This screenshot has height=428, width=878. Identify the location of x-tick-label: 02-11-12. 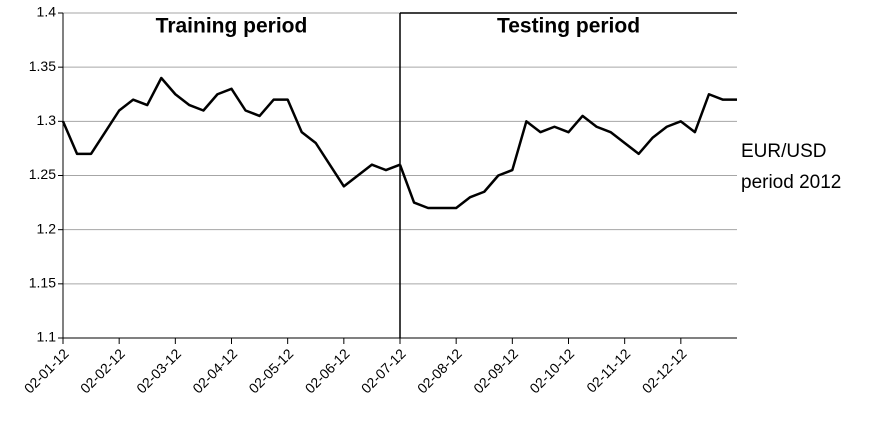
(608, 370).